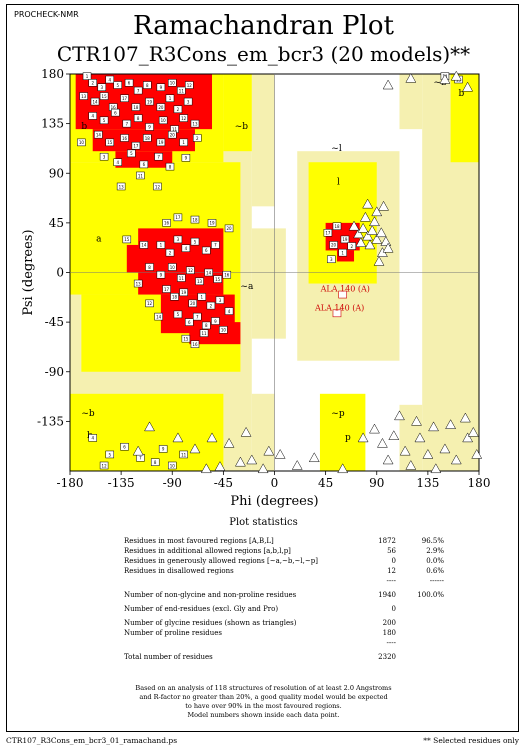 The height and width of the screenshot is (752, 527). Describe the element at coordinates (223, 483) in the screenshot. I see `x-tick-label: -45` at that location.